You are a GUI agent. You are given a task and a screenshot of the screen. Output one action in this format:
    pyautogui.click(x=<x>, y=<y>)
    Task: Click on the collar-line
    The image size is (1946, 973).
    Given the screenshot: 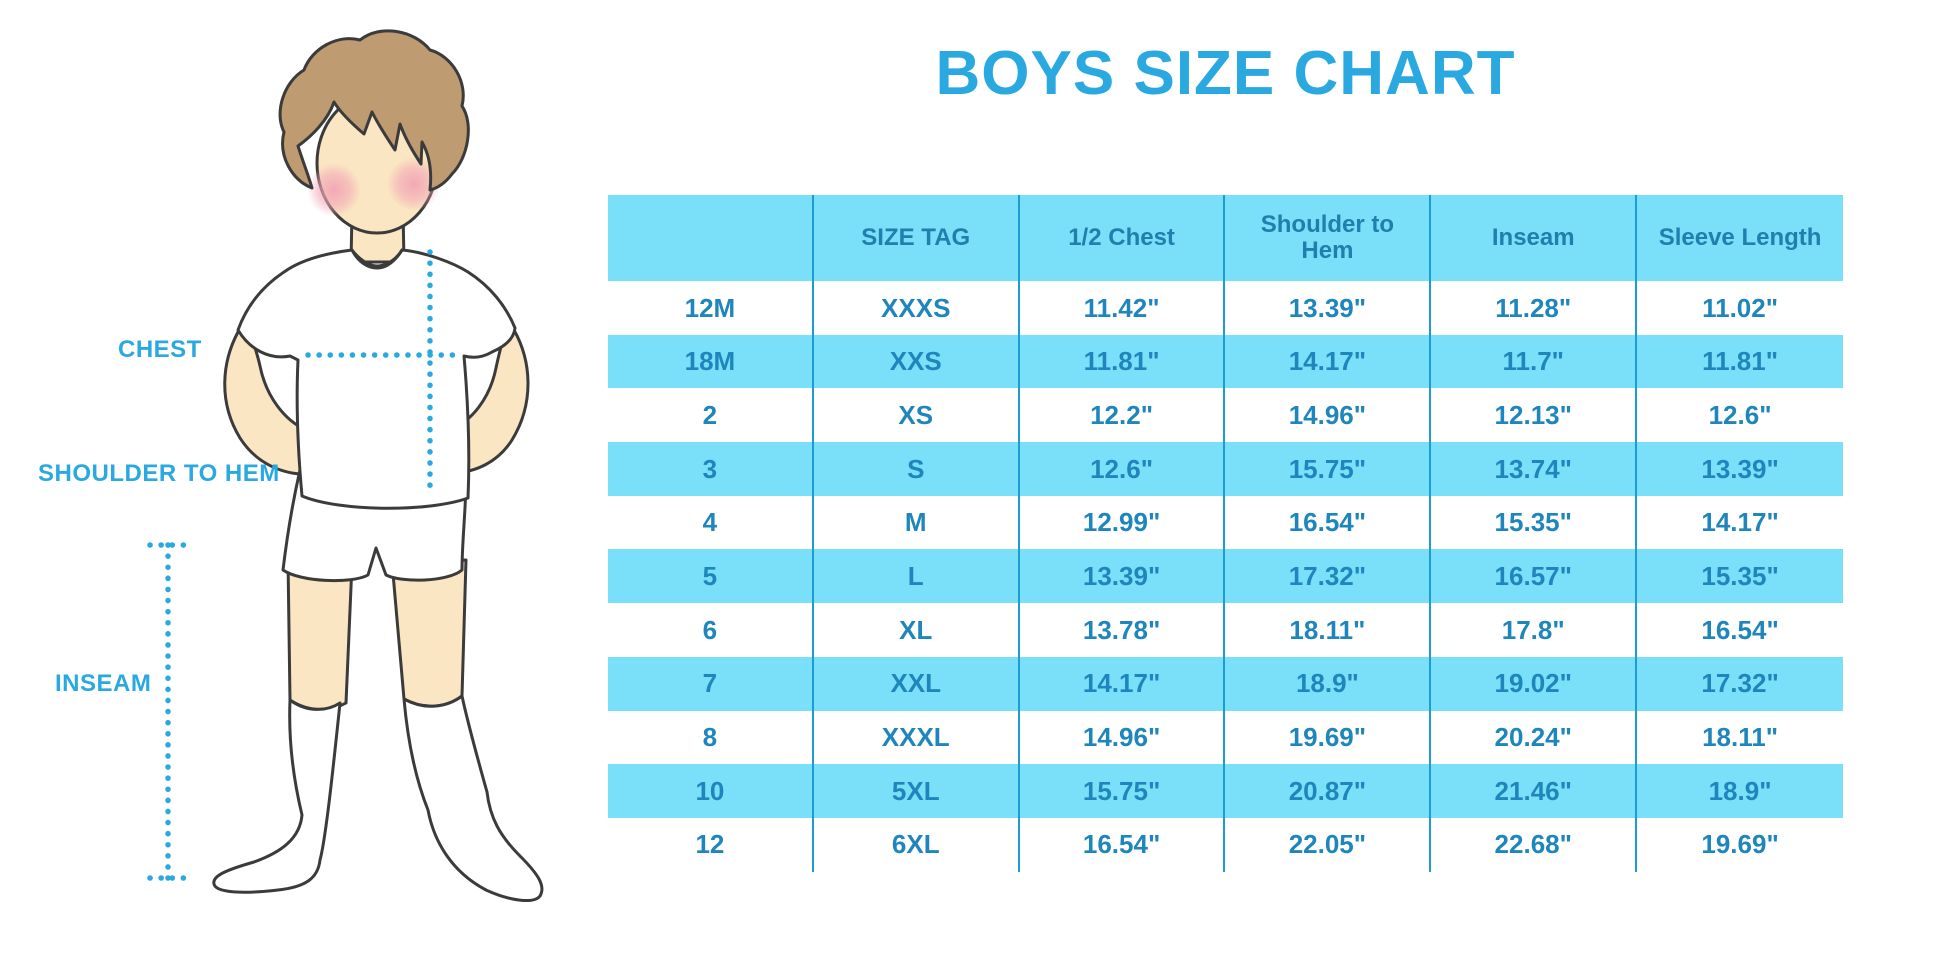 What is the action you would take?
    pyautogui.click(x=377, y=259)
    